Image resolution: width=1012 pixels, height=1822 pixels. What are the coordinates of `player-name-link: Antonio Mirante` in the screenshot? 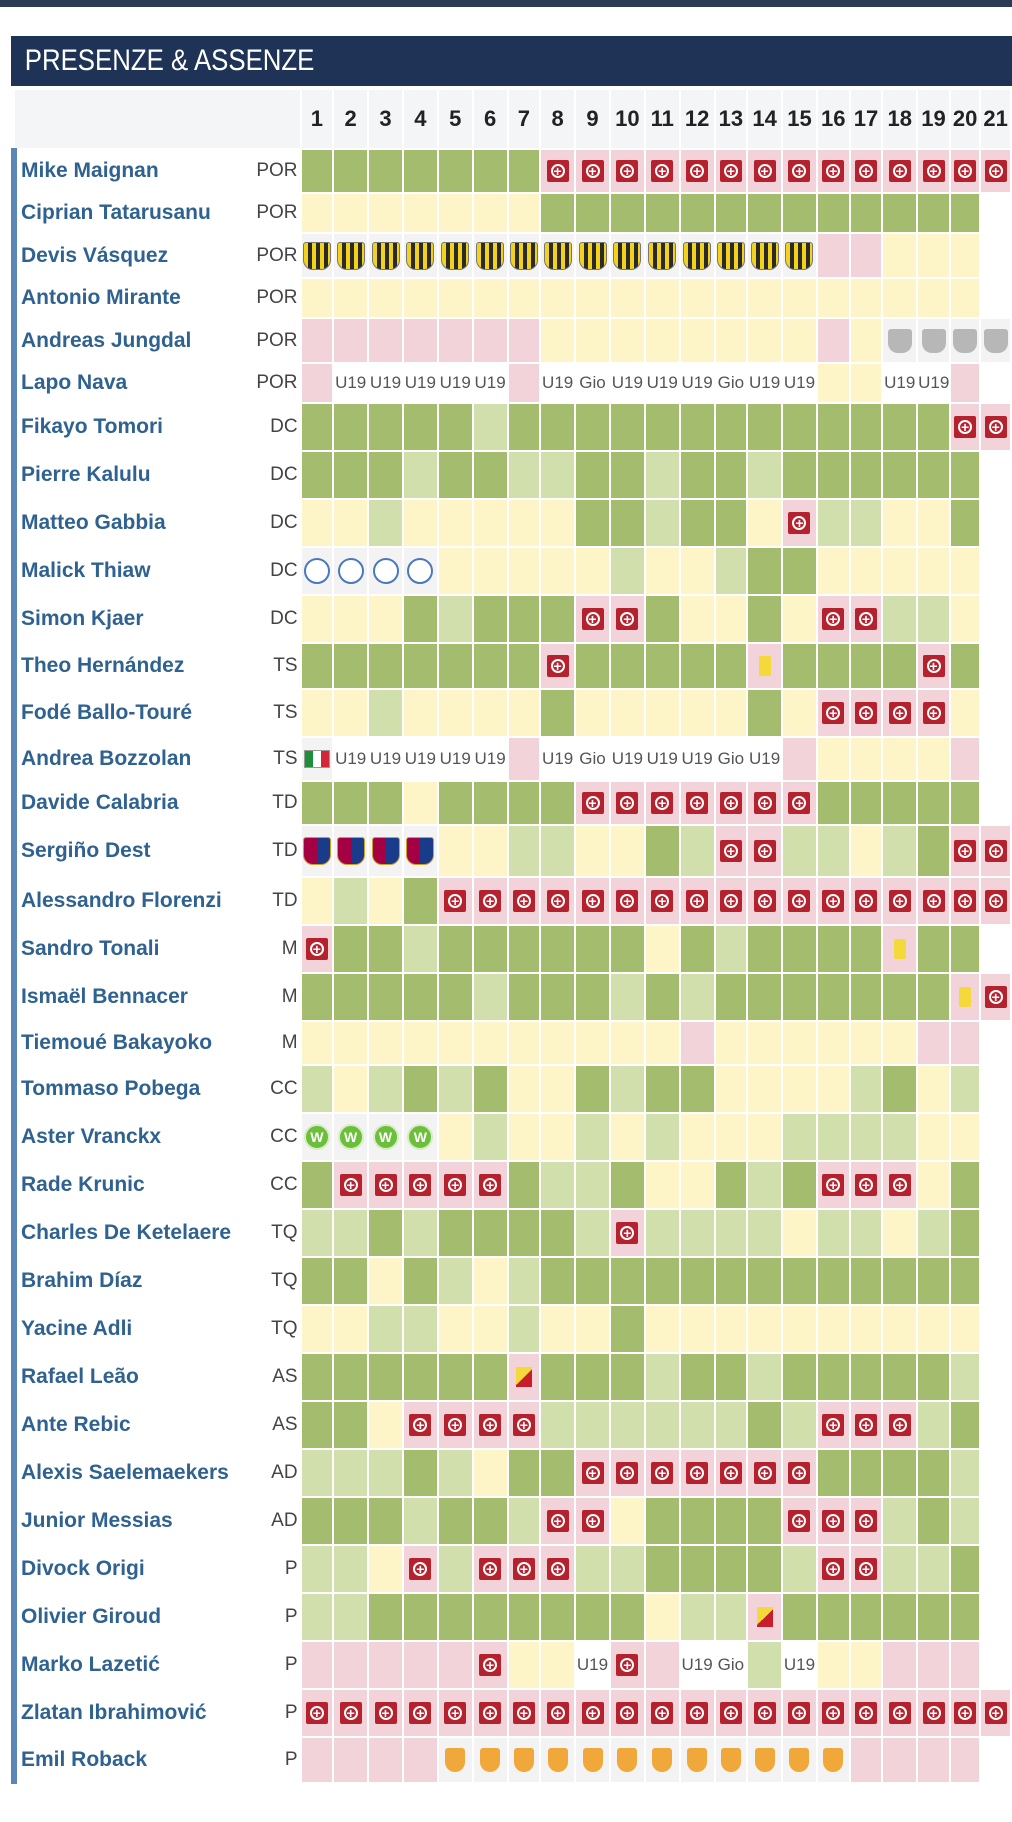 It's located at (133, 298).